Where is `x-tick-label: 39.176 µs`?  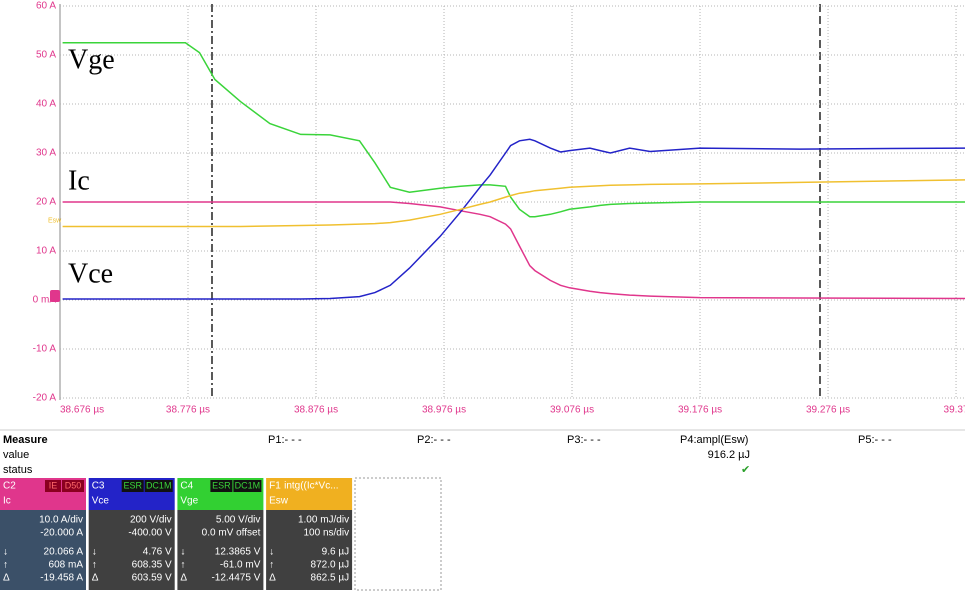 x-tick-label: 39.176 µs is located at coordinates (700, 410).